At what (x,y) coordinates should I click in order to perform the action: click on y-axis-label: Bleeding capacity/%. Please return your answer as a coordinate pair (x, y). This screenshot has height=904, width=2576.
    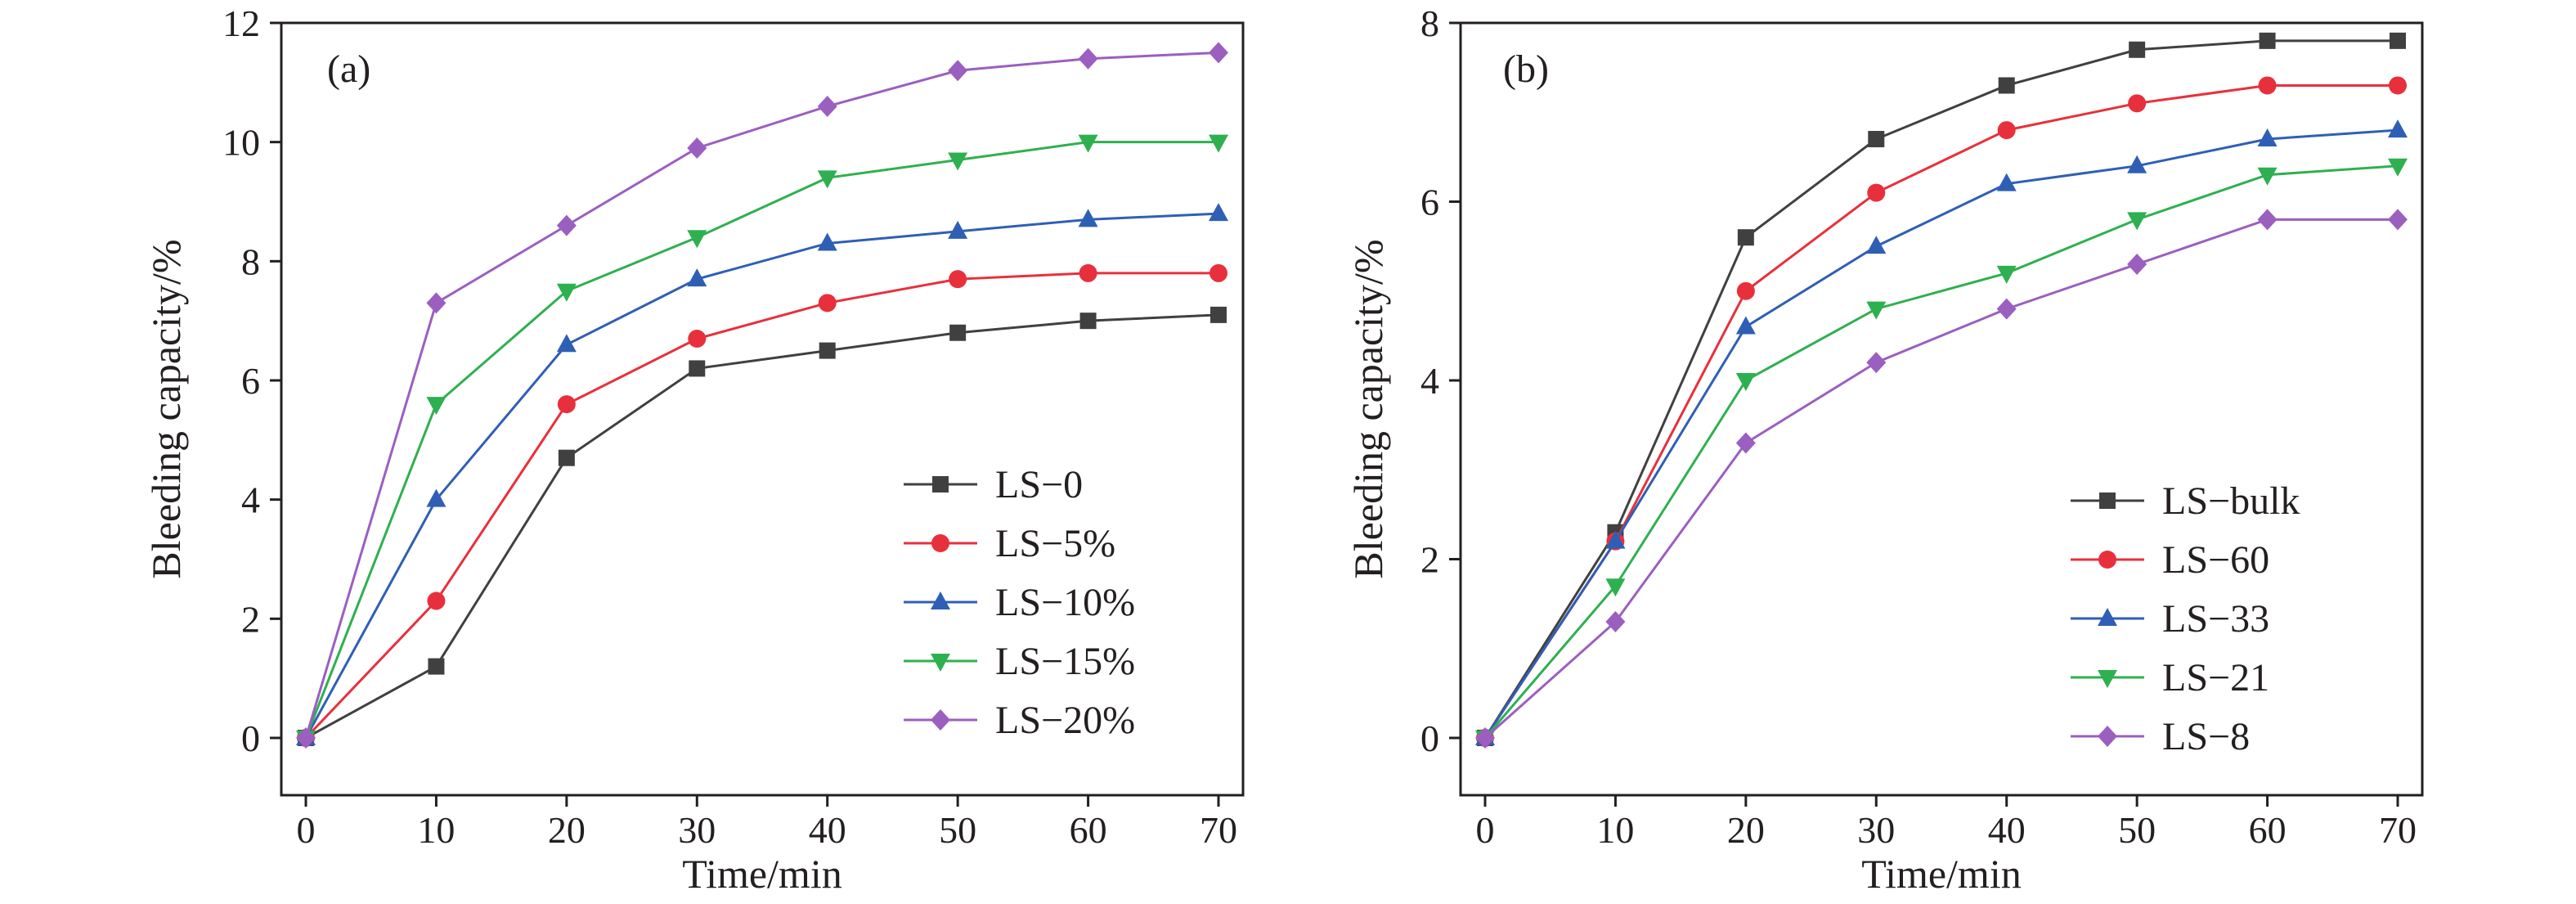
    Looking at the image, I should click on (1368, 408).